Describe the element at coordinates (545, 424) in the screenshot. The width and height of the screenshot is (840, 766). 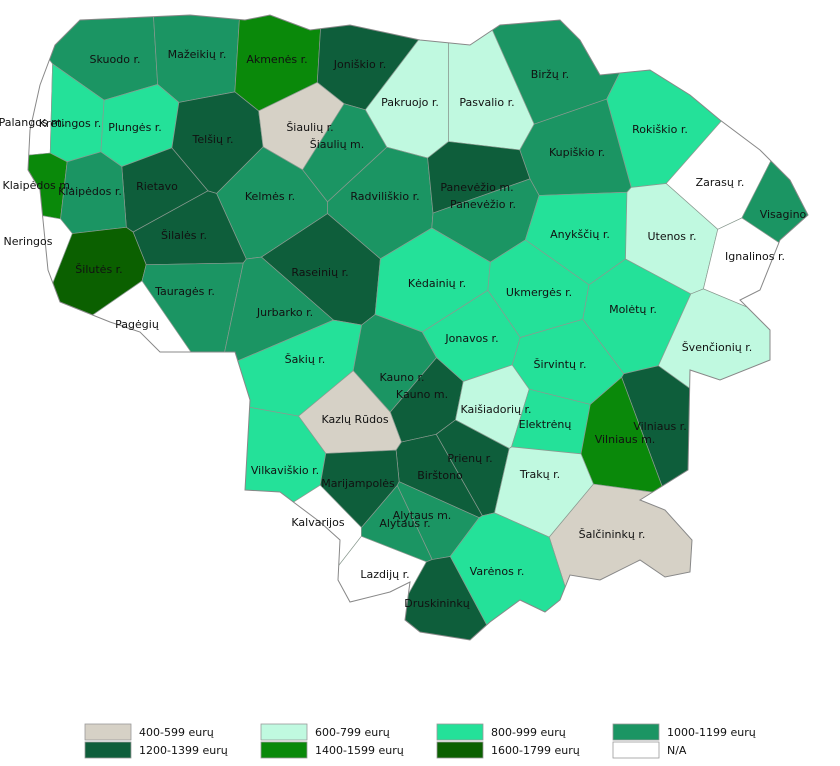
I see `region-label: Elektrėnų` at that location.